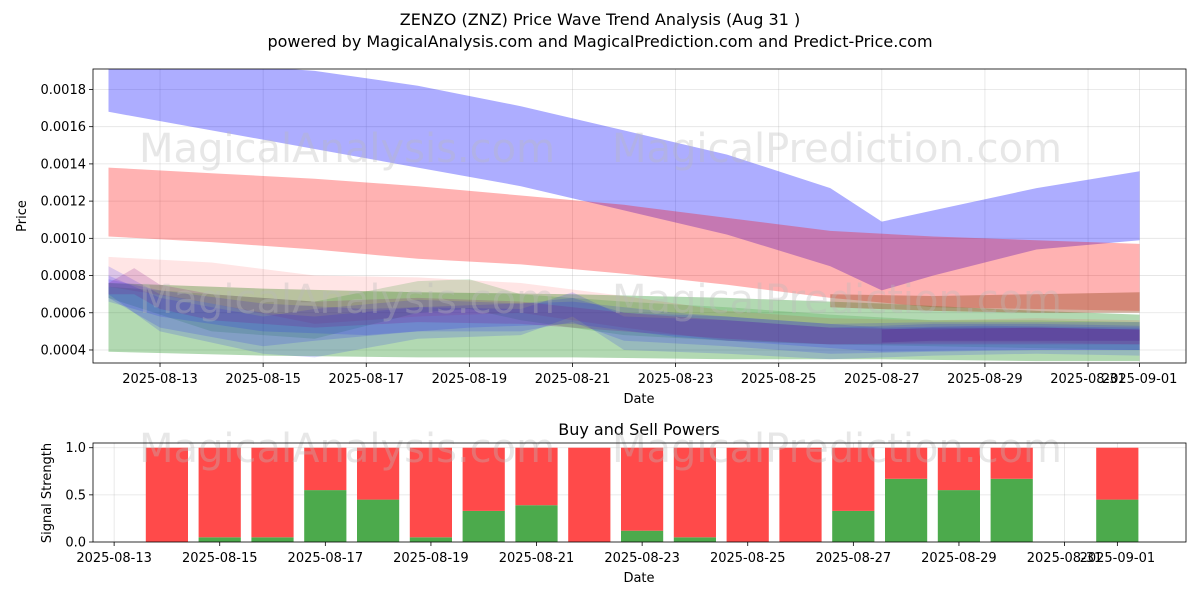 The height and width of the screenshot is (600, 1200). I want to click on watermark-prediction-3: MagicalPrediction.com, so click(837, 449).